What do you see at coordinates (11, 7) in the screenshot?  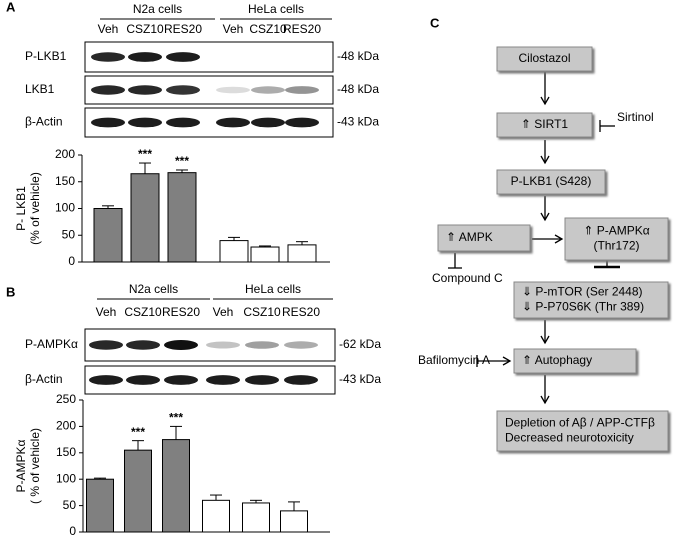 I see `panel-letter: A` at bounding box center [11, 7].